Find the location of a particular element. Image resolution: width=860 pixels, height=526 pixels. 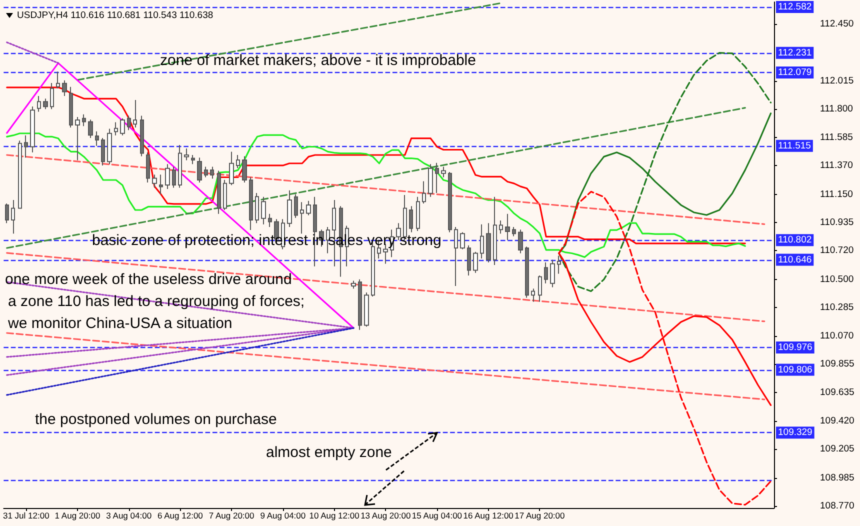

y-tick-label: 110.070 is located at coordinates (837, 336).